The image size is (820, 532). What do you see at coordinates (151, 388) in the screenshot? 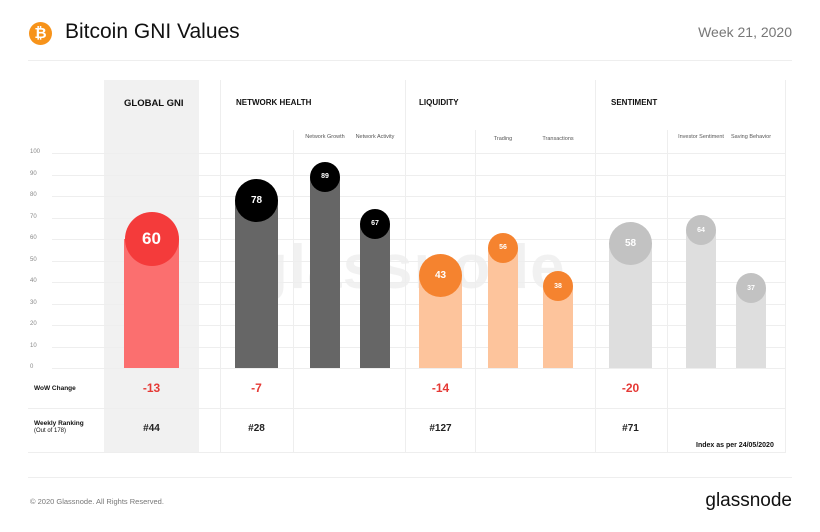
I see `wow-change: -13` at bounding box center [151, 388].